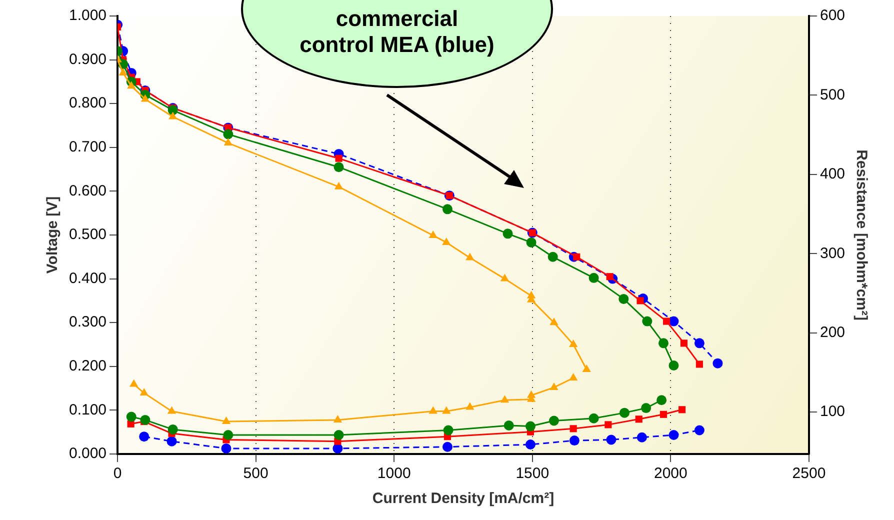 The image size is (894, 520). What do you see at coordinates (117, 473) in the screenshot?
I see `x-tick-label: 0` at bounding box center [117, 473].